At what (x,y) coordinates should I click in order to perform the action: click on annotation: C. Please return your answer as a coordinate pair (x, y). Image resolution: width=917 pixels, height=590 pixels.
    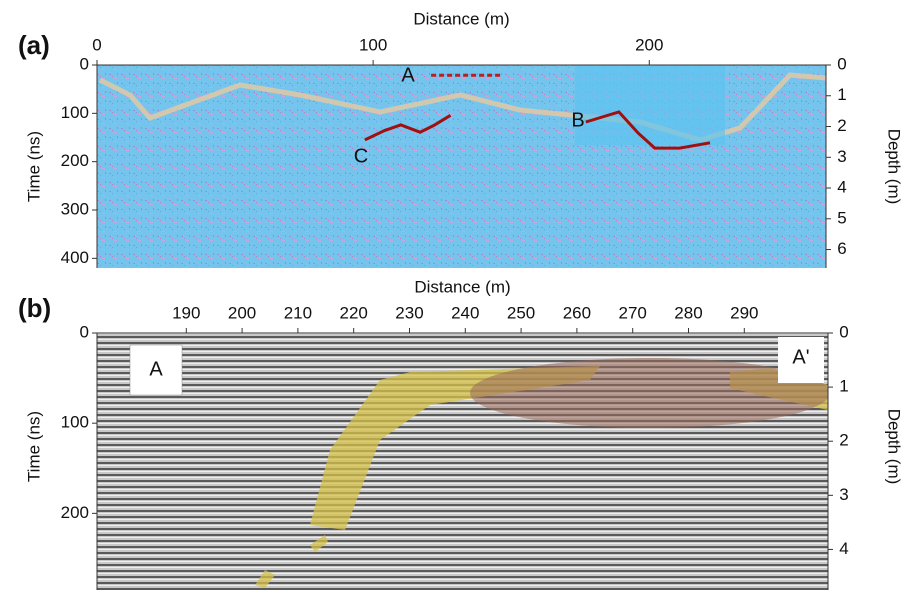
    Looking at the image, I should click on (361, 156).